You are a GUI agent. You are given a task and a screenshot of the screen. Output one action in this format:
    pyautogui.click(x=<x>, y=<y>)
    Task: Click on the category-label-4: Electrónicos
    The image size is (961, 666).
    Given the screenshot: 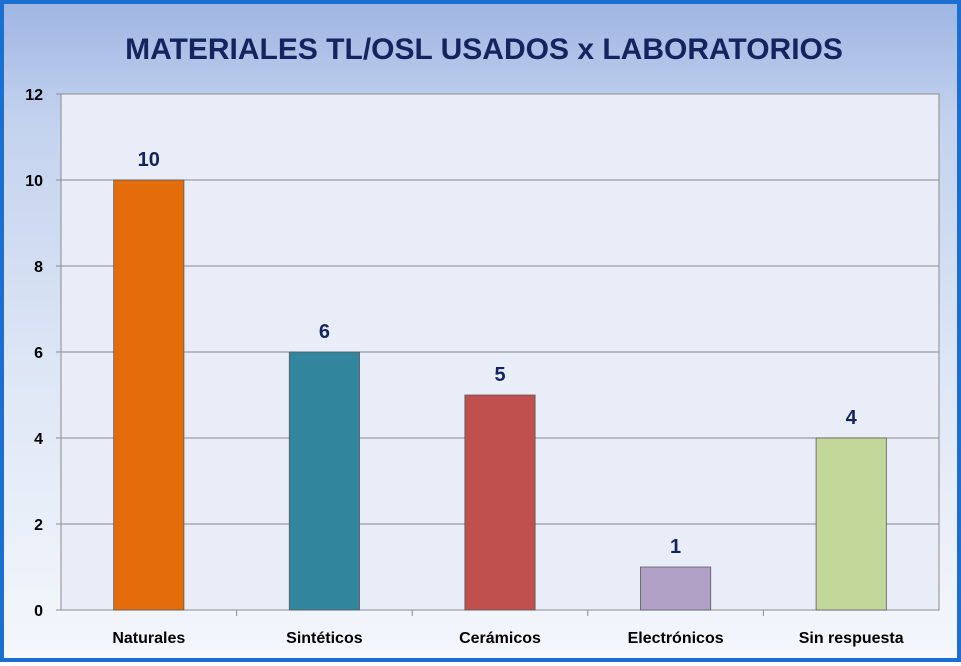 What is the action you would take?
    pyautogui.click(x=676, y=638)
    